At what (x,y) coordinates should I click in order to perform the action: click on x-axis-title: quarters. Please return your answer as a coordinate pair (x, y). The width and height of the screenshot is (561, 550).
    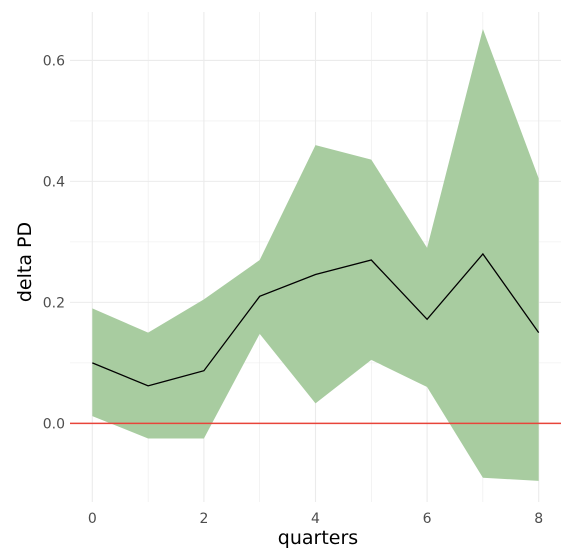
    Looking at the image, I should click on (318, 538).